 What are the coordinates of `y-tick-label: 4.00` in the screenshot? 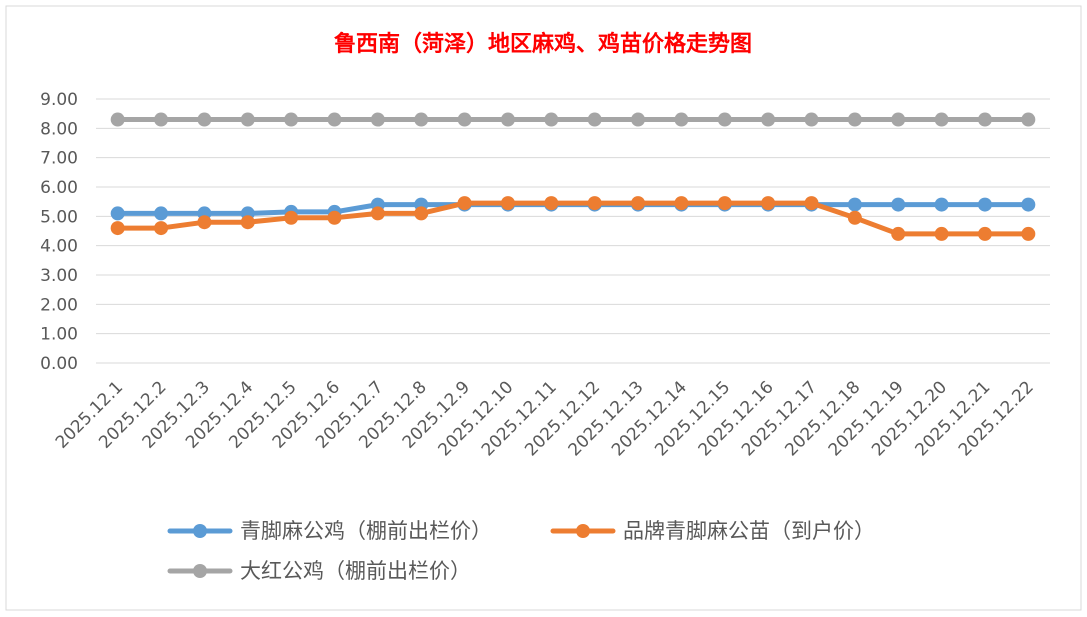 It's located at (59, 247).